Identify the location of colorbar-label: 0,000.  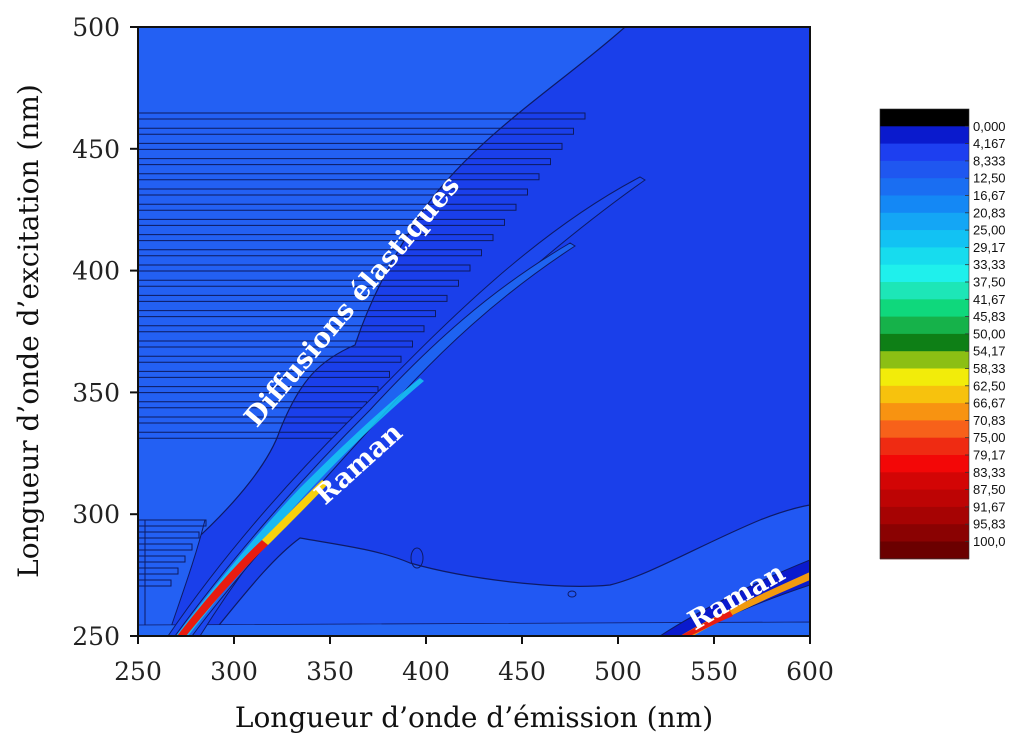
(989, 126).